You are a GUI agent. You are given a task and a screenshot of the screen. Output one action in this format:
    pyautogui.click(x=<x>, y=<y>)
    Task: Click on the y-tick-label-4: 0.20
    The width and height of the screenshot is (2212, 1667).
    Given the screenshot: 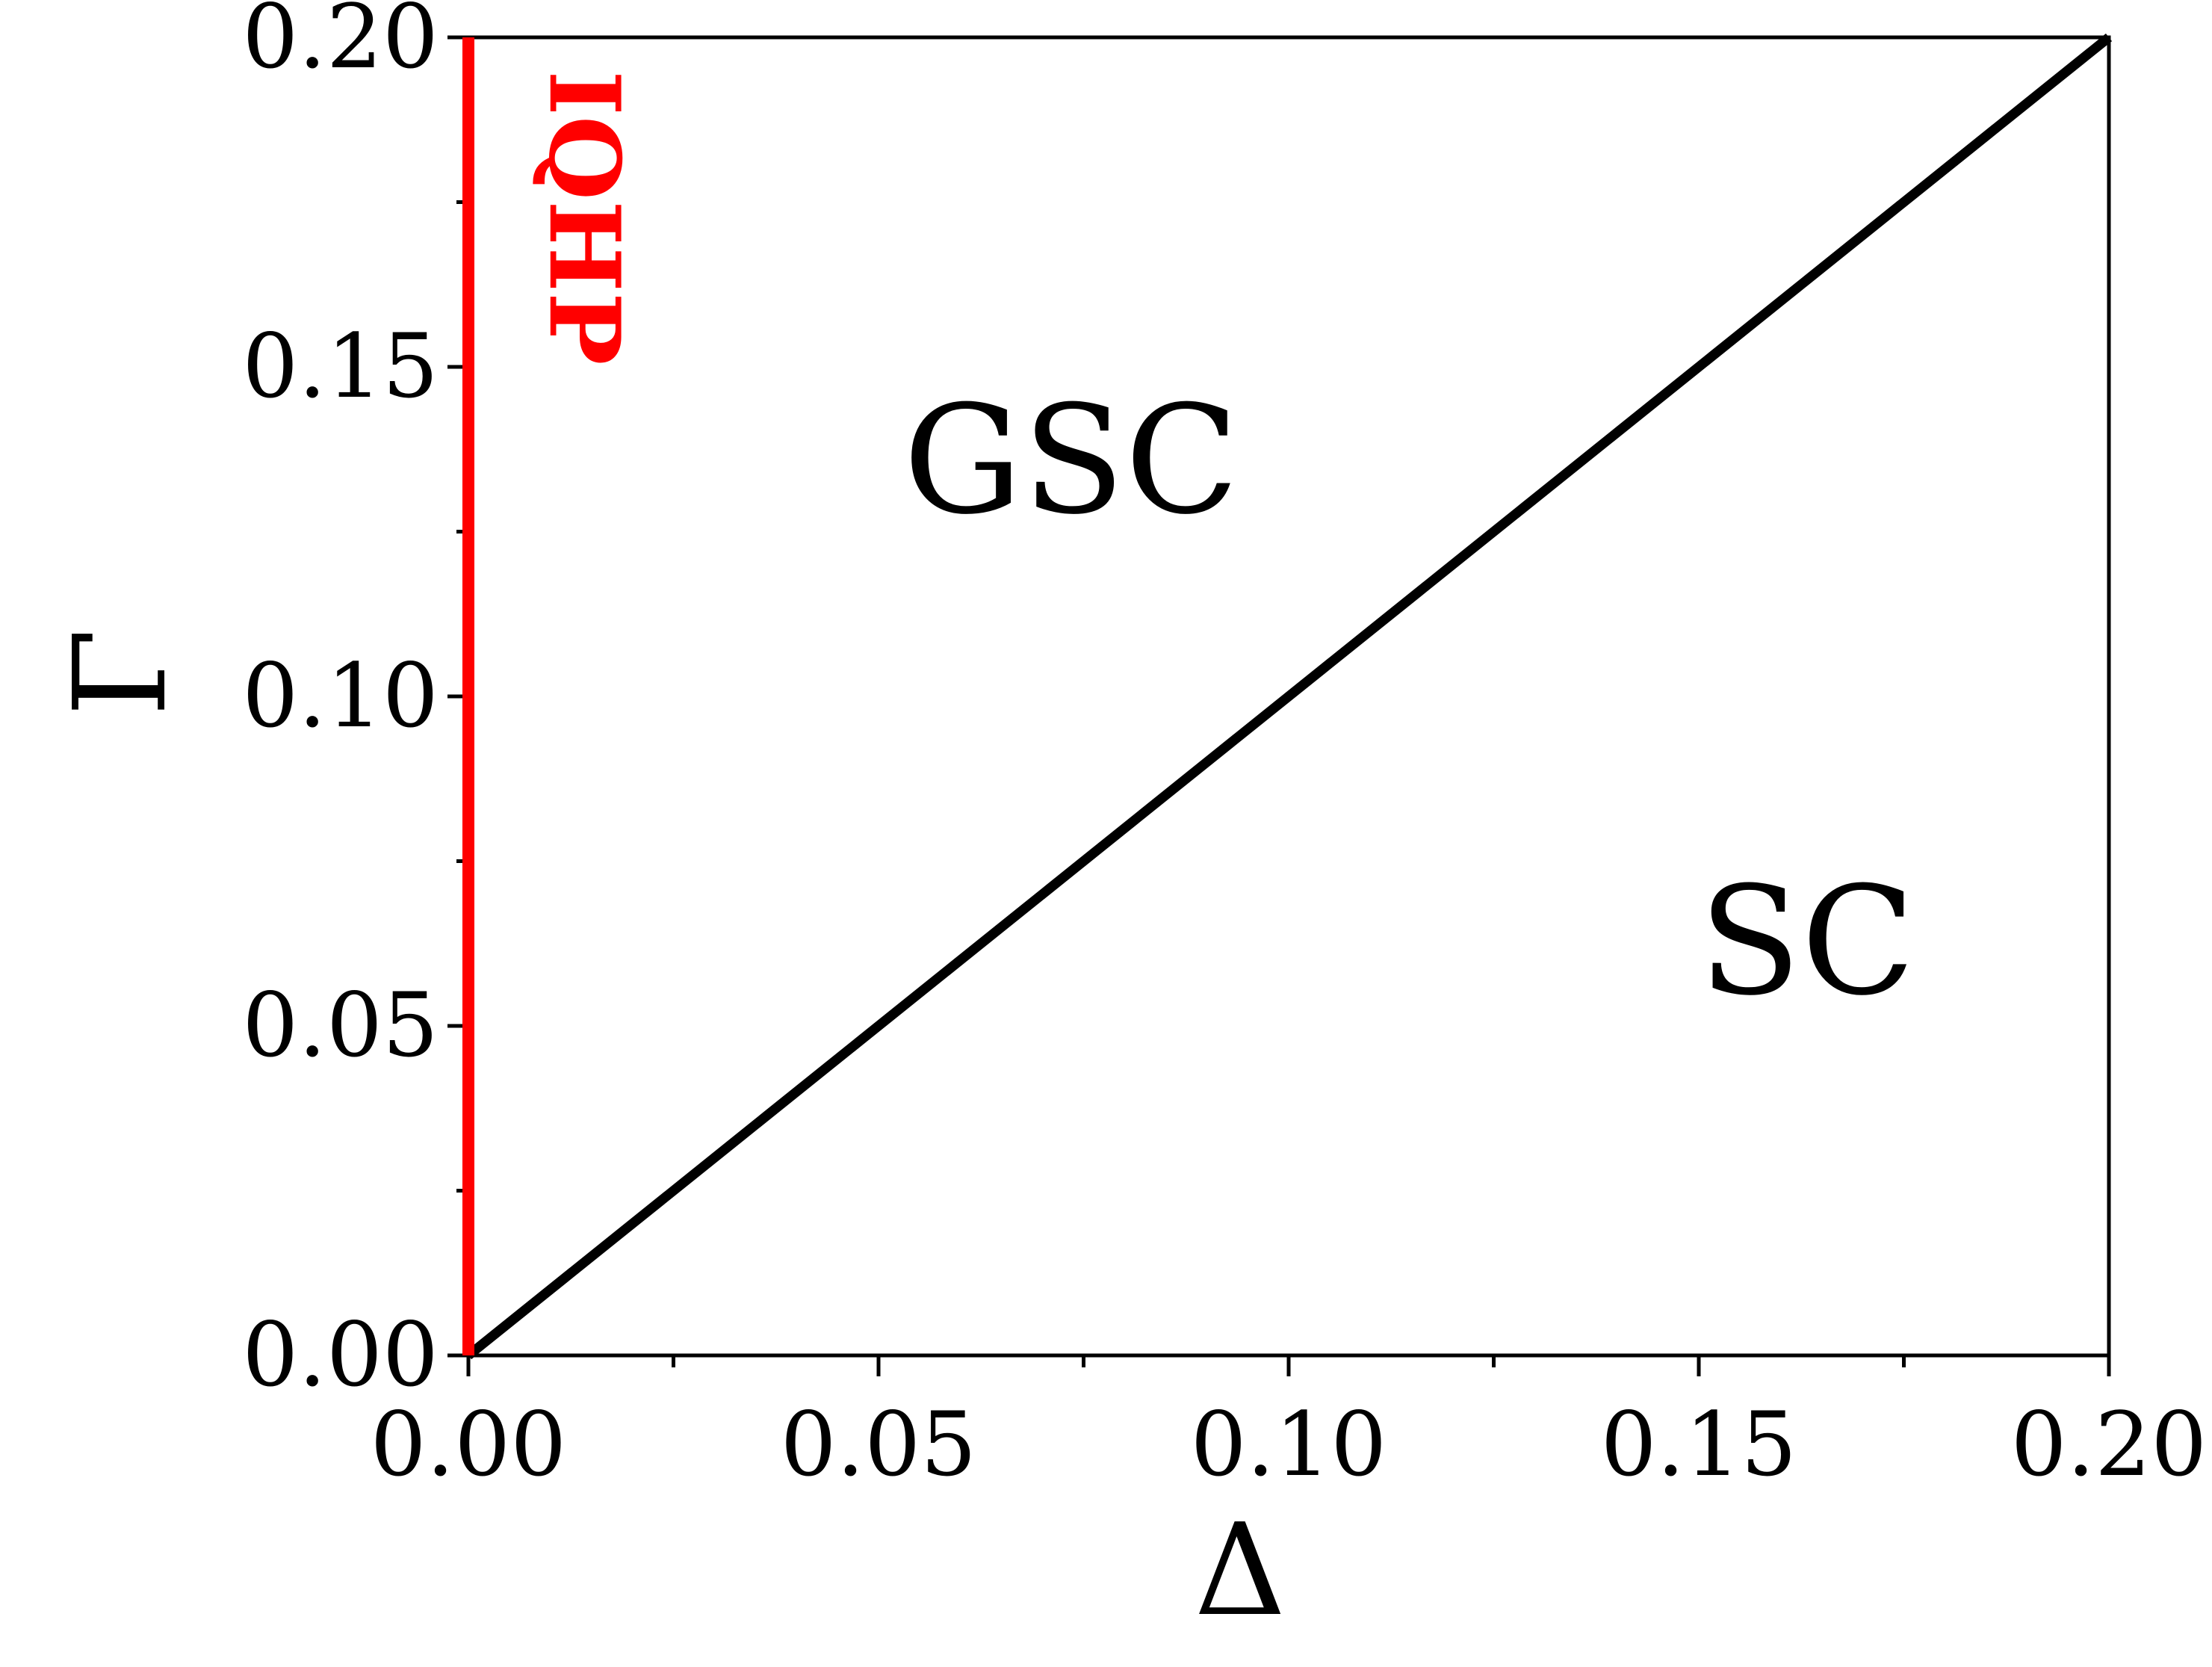 What is the action you would take?
    pyautogui.click(x=340, y=44)
    